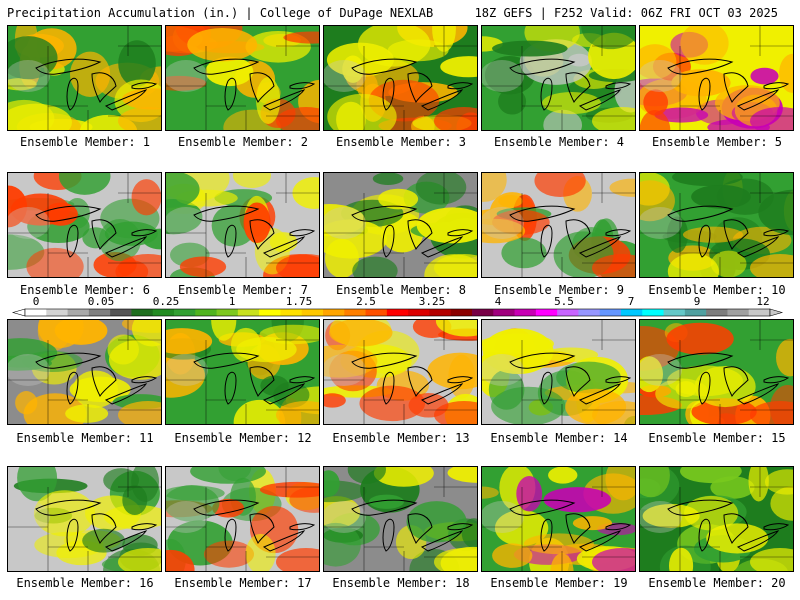 Image resolution: width=800 pixels, height=600 pixels. Describe the element at coordinates (85, 290) in the screenshot. I see `ensemble-member-label: Ensemble Member: 6` at that location.